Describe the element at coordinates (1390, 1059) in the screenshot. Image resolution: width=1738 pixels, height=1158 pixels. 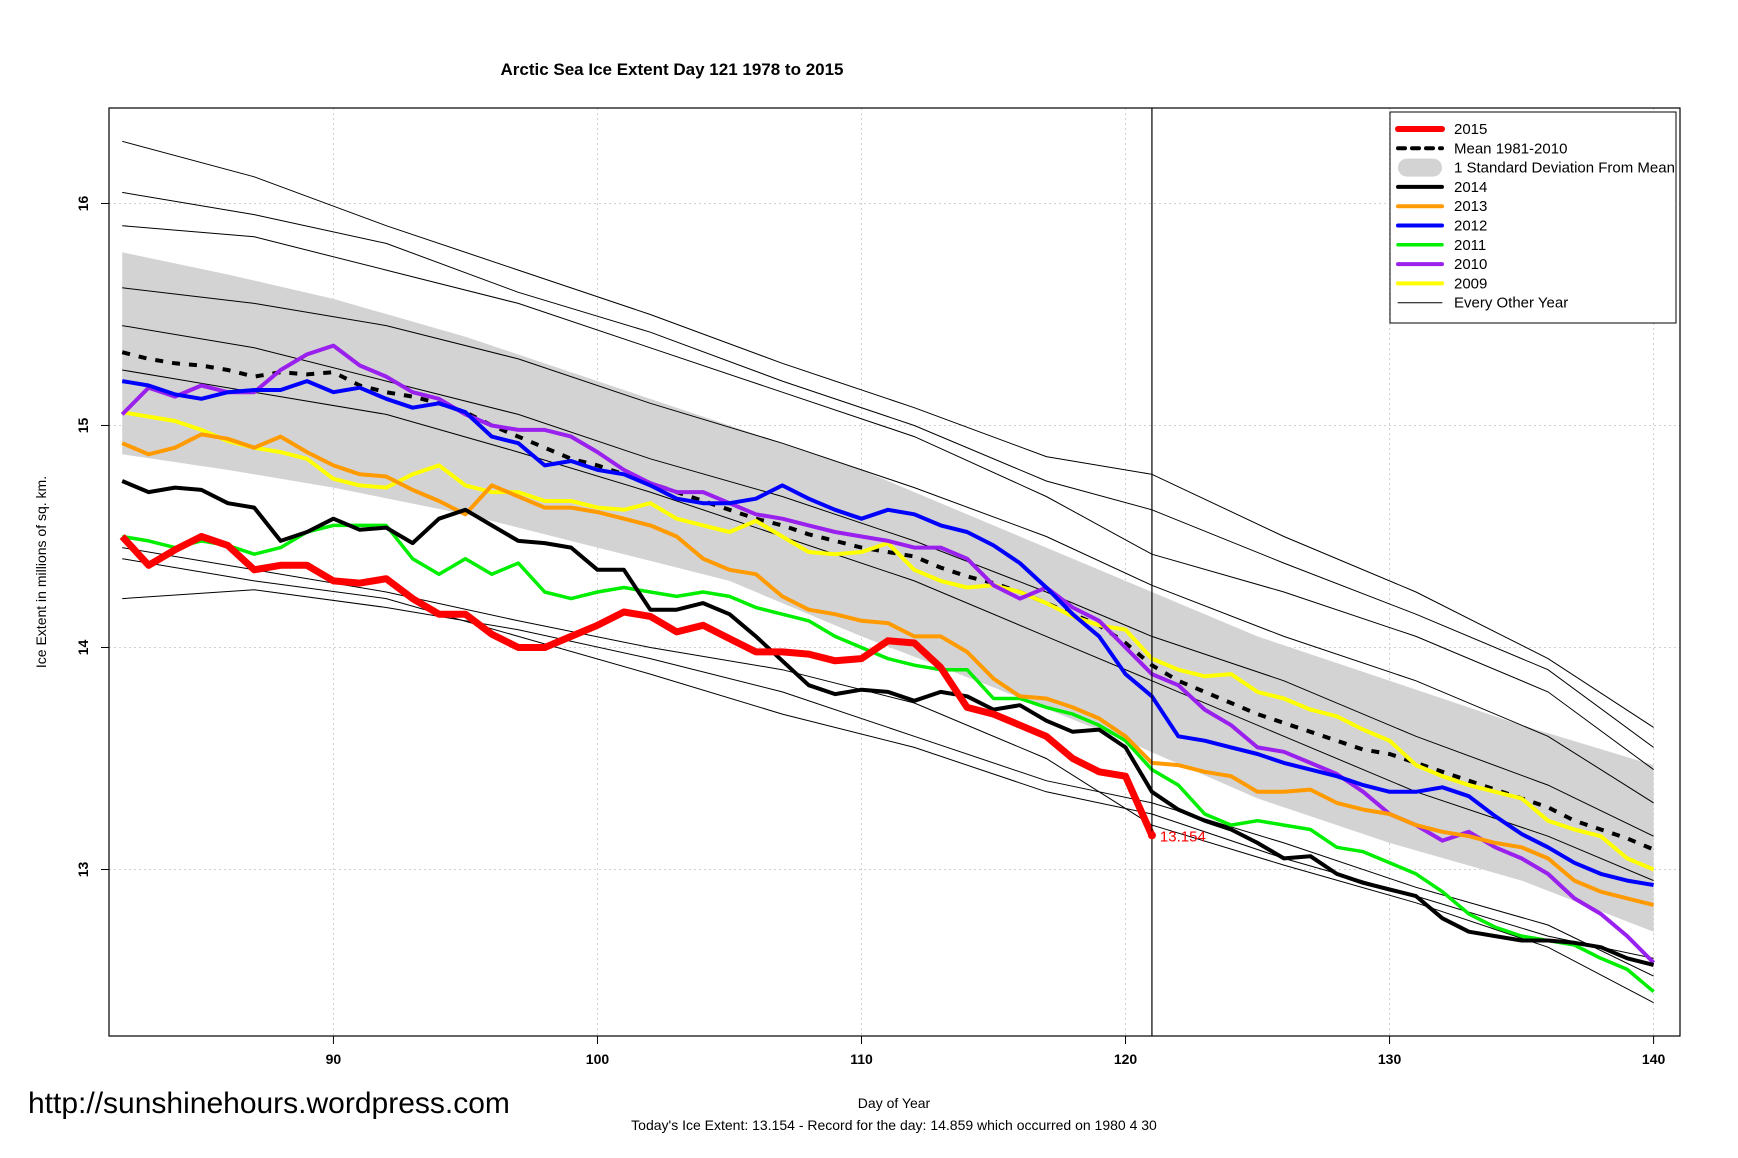
I see `x-tick-label-130: 130` at that location.